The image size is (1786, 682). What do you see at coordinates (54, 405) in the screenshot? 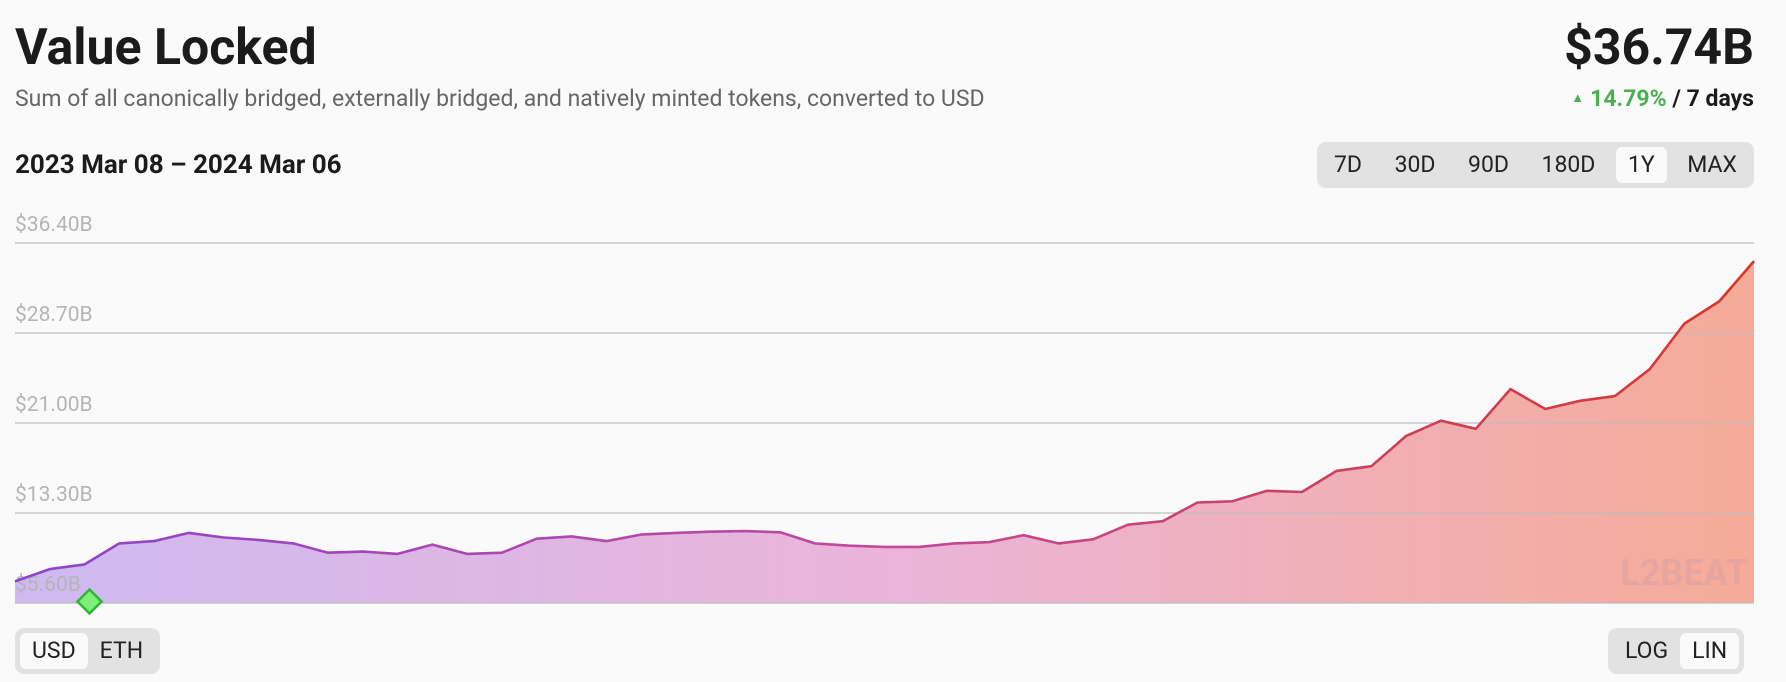
I see `y-tick-label: $21.00B` at bounding box center [54, 405].